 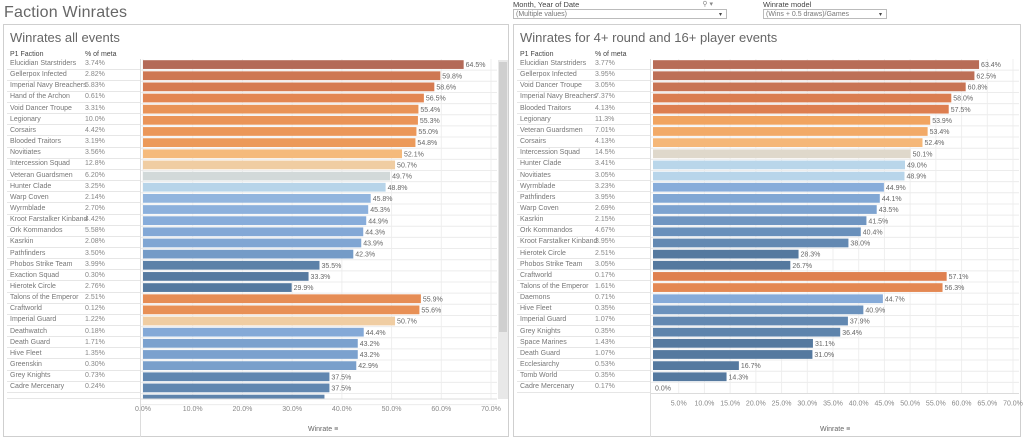 What do you see at coordinates (583, 220) in the screenshot?
I see `right-row-header: Kasrkin 2.15%` at bounding box center [583, 220].